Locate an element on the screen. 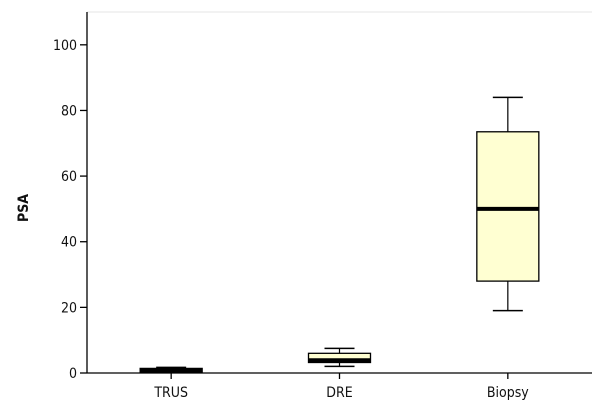 This screenshot has width=592, height=406. y-tick-label: 20 is located at coordinates (69, 308).